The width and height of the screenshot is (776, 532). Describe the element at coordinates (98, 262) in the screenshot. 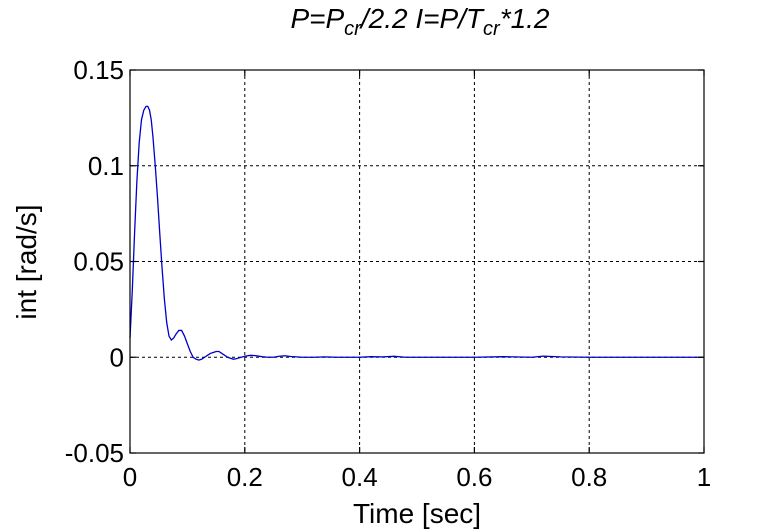

I see `y-tick-label: 0.05` at that location.